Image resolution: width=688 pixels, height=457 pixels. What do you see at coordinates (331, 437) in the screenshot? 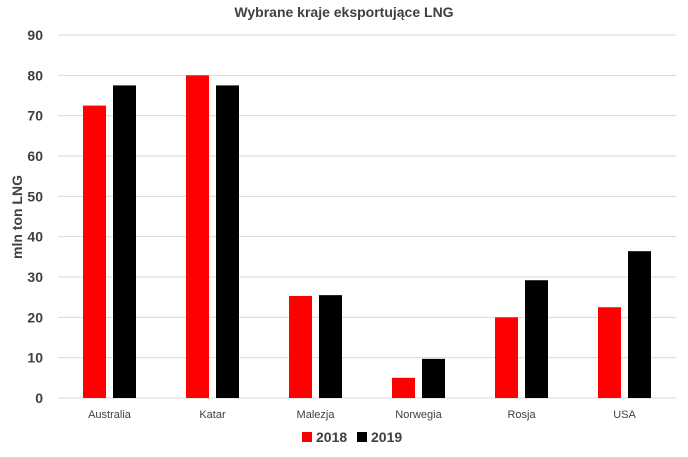
I see `legend-label-2018: 2018` at bounding box center [331, 437].